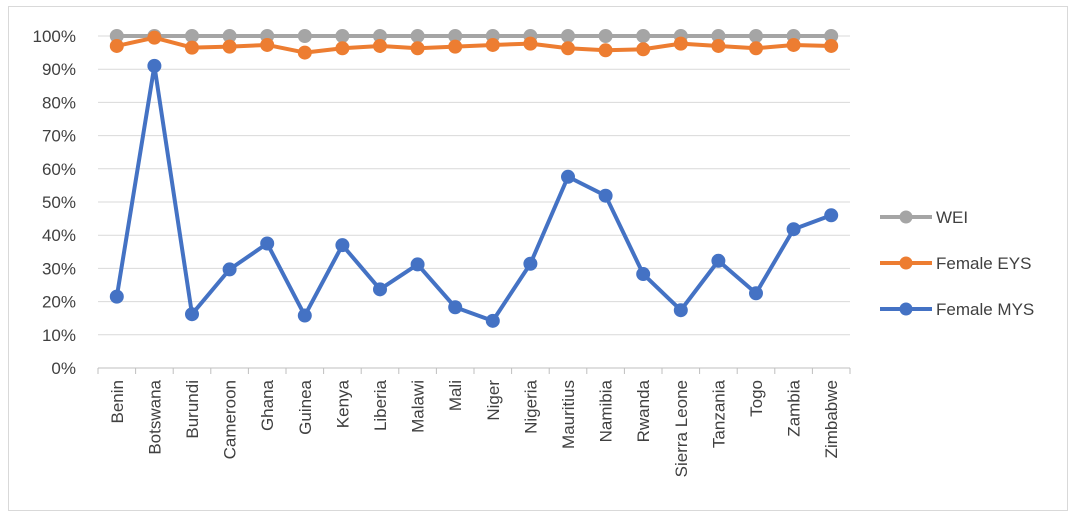  I want to click on x-tick-label: Kenya, so click(342, 403).